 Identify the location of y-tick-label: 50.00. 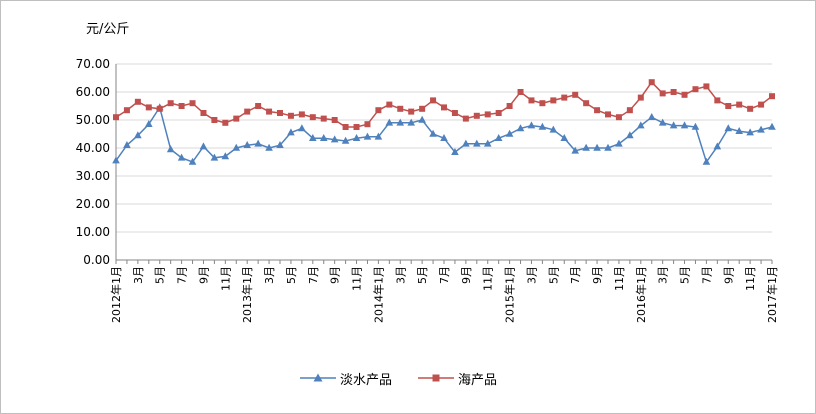
(93, 120).